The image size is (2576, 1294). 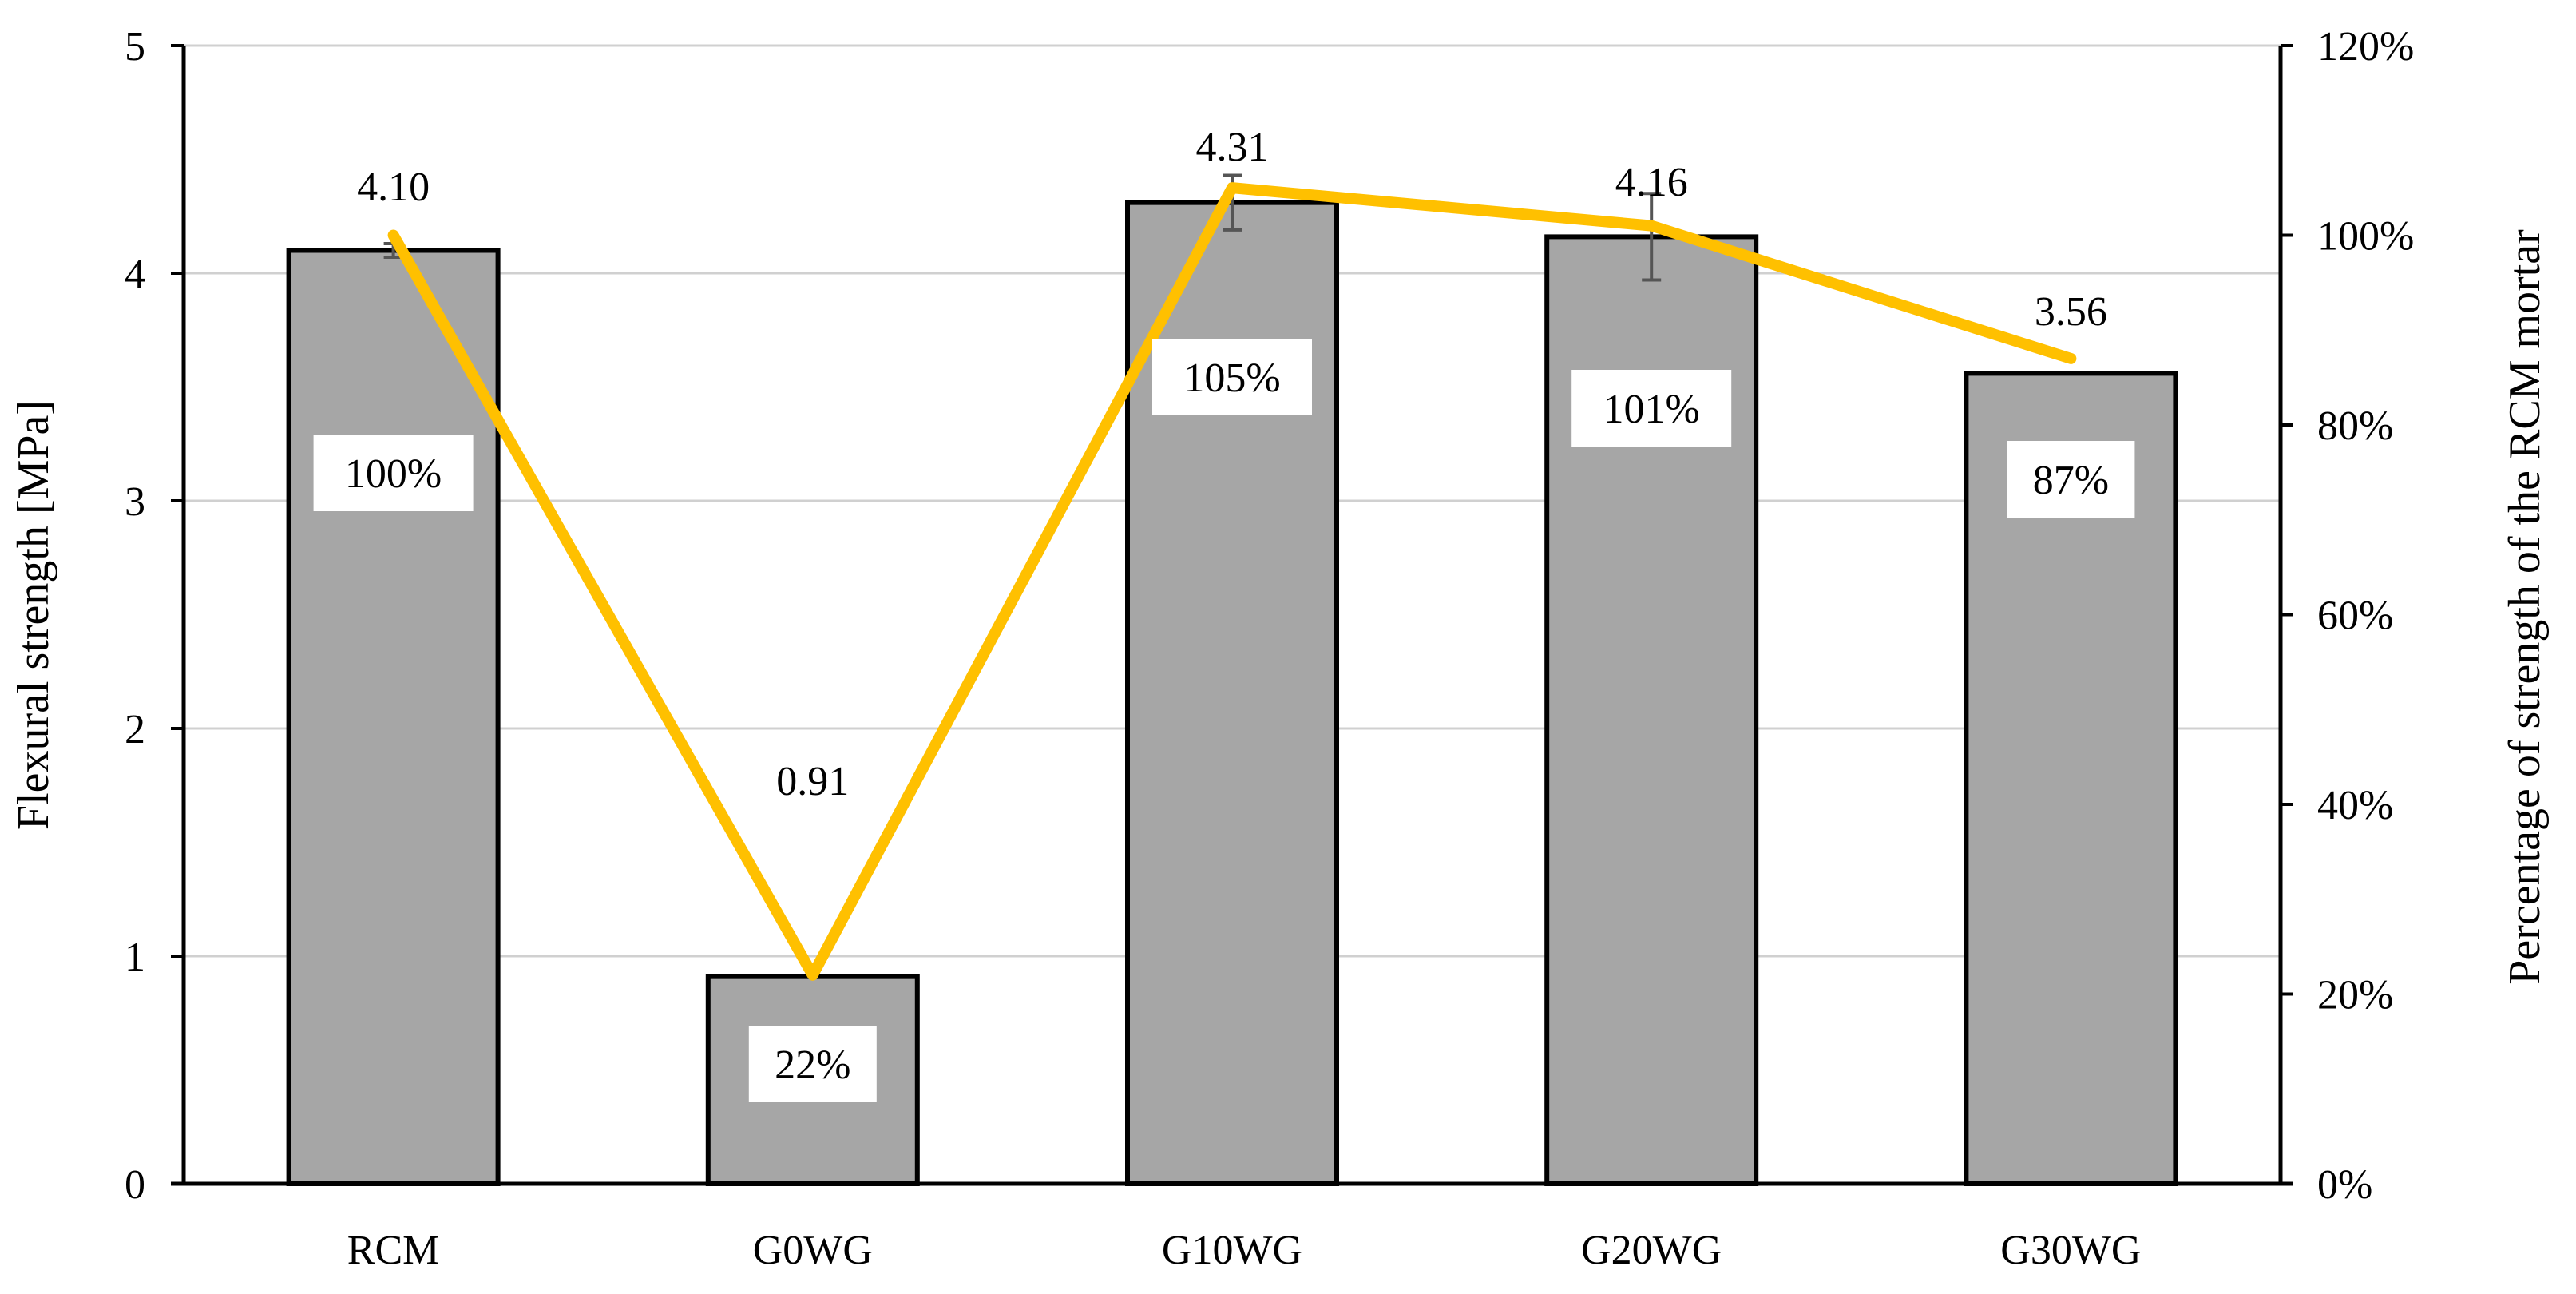 I want to click on bar, so click(x=393, y=717).